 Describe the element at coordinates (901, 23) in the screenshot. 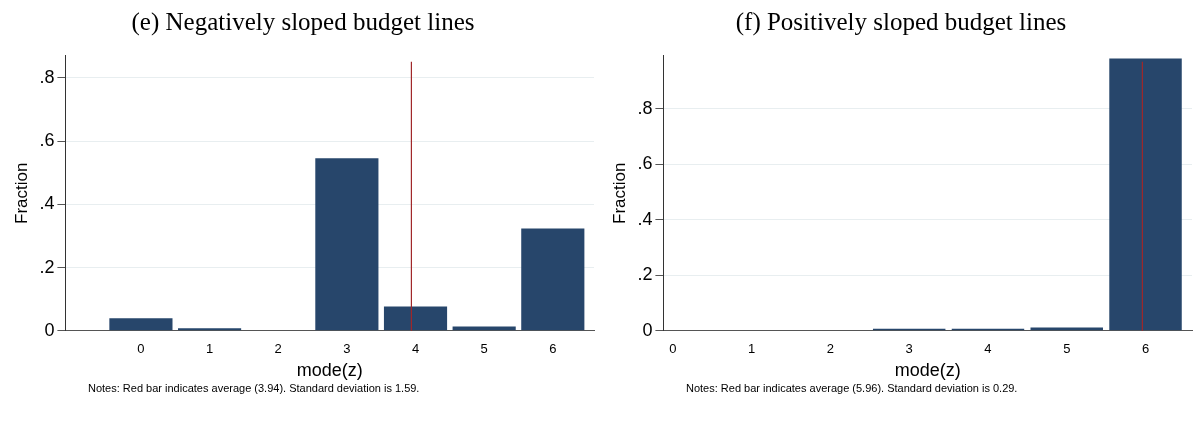

I see `chart-title: (f) Positively sloped budget lines` at that location.